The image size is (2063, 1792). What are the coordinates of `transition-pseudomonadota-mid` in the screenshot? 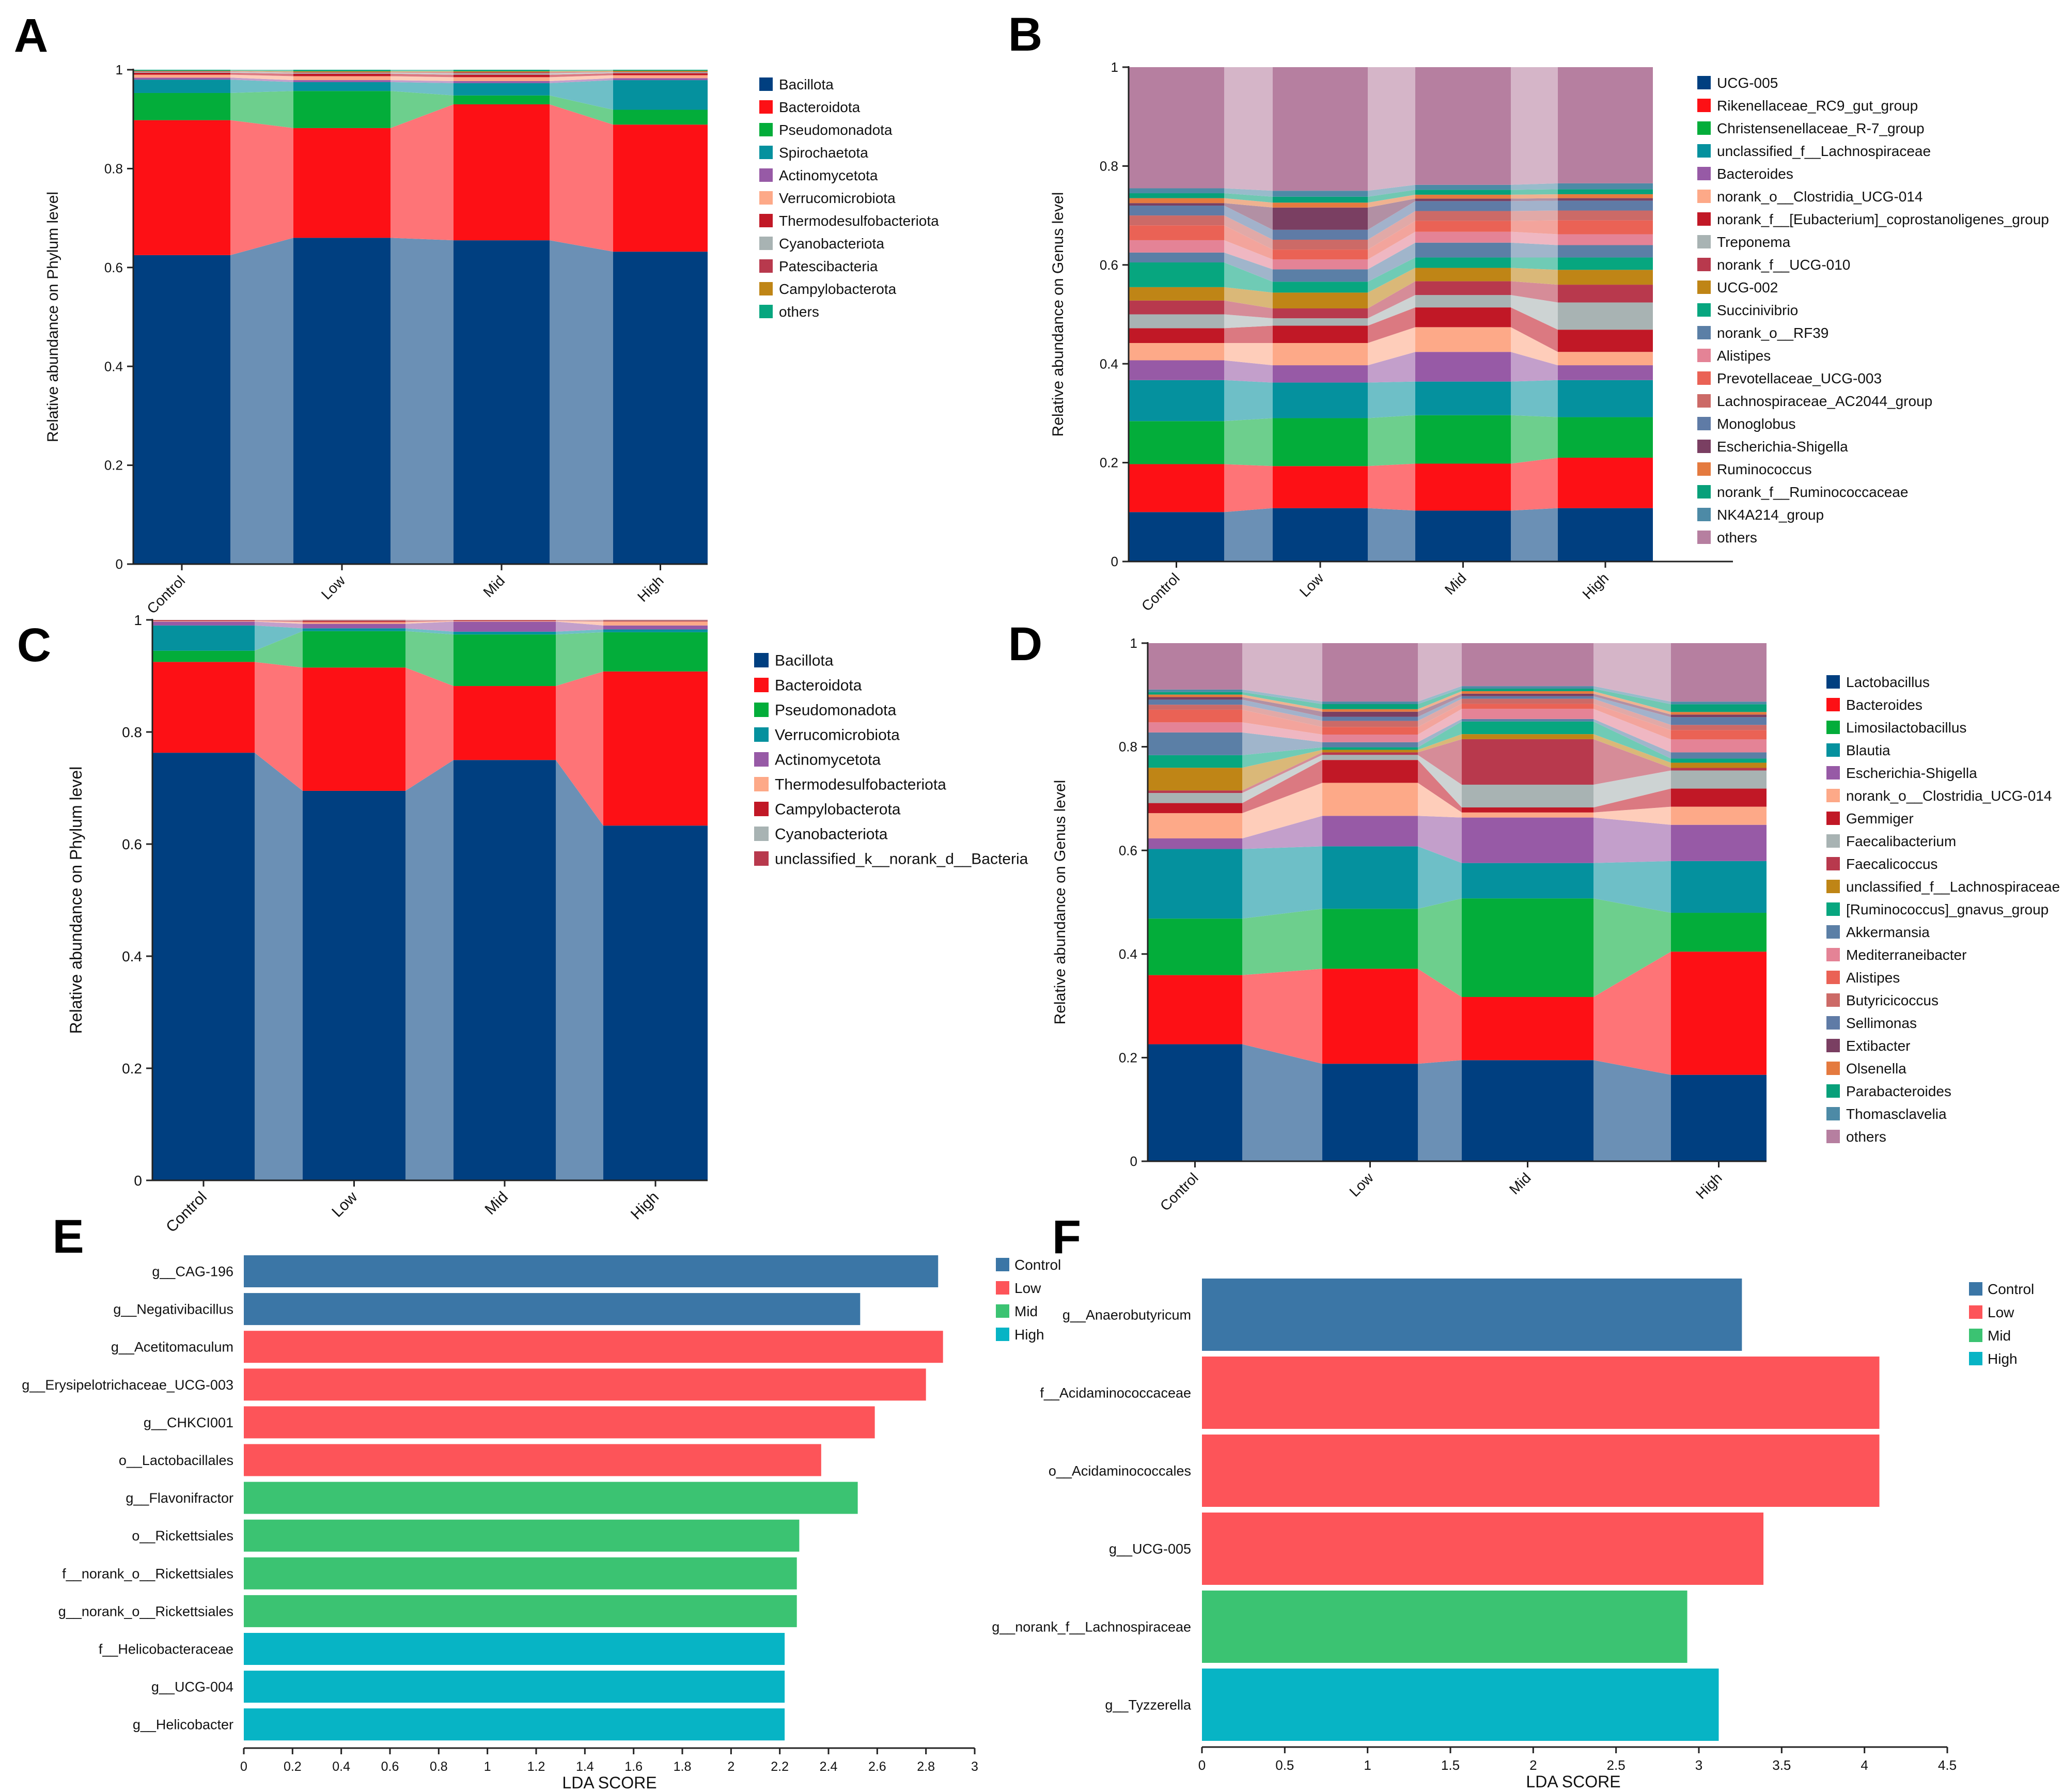 It's located at (581, 110).